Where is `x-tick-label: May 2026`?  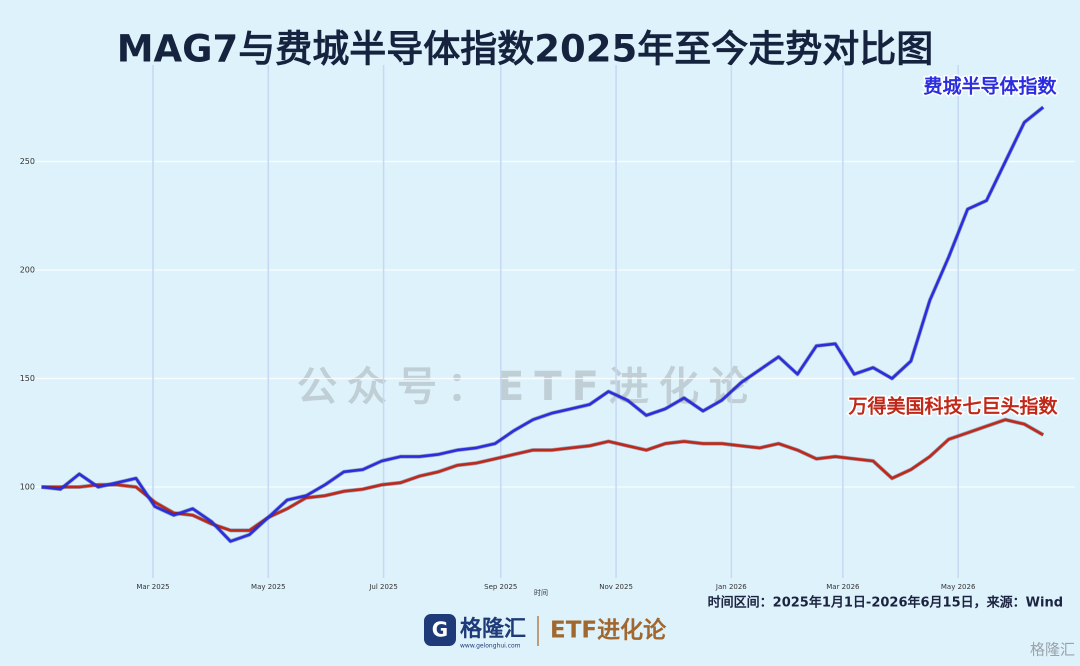
x-tick-label: May 2026 is located at coordinates (958, 587).